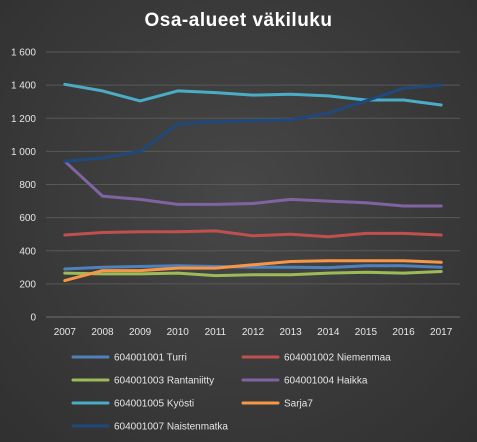 This screenshot has width=477, height=442. Describe the element at coordinates (441, 332) in the screenshot. I see `x-tick-label: 2017` at that location.